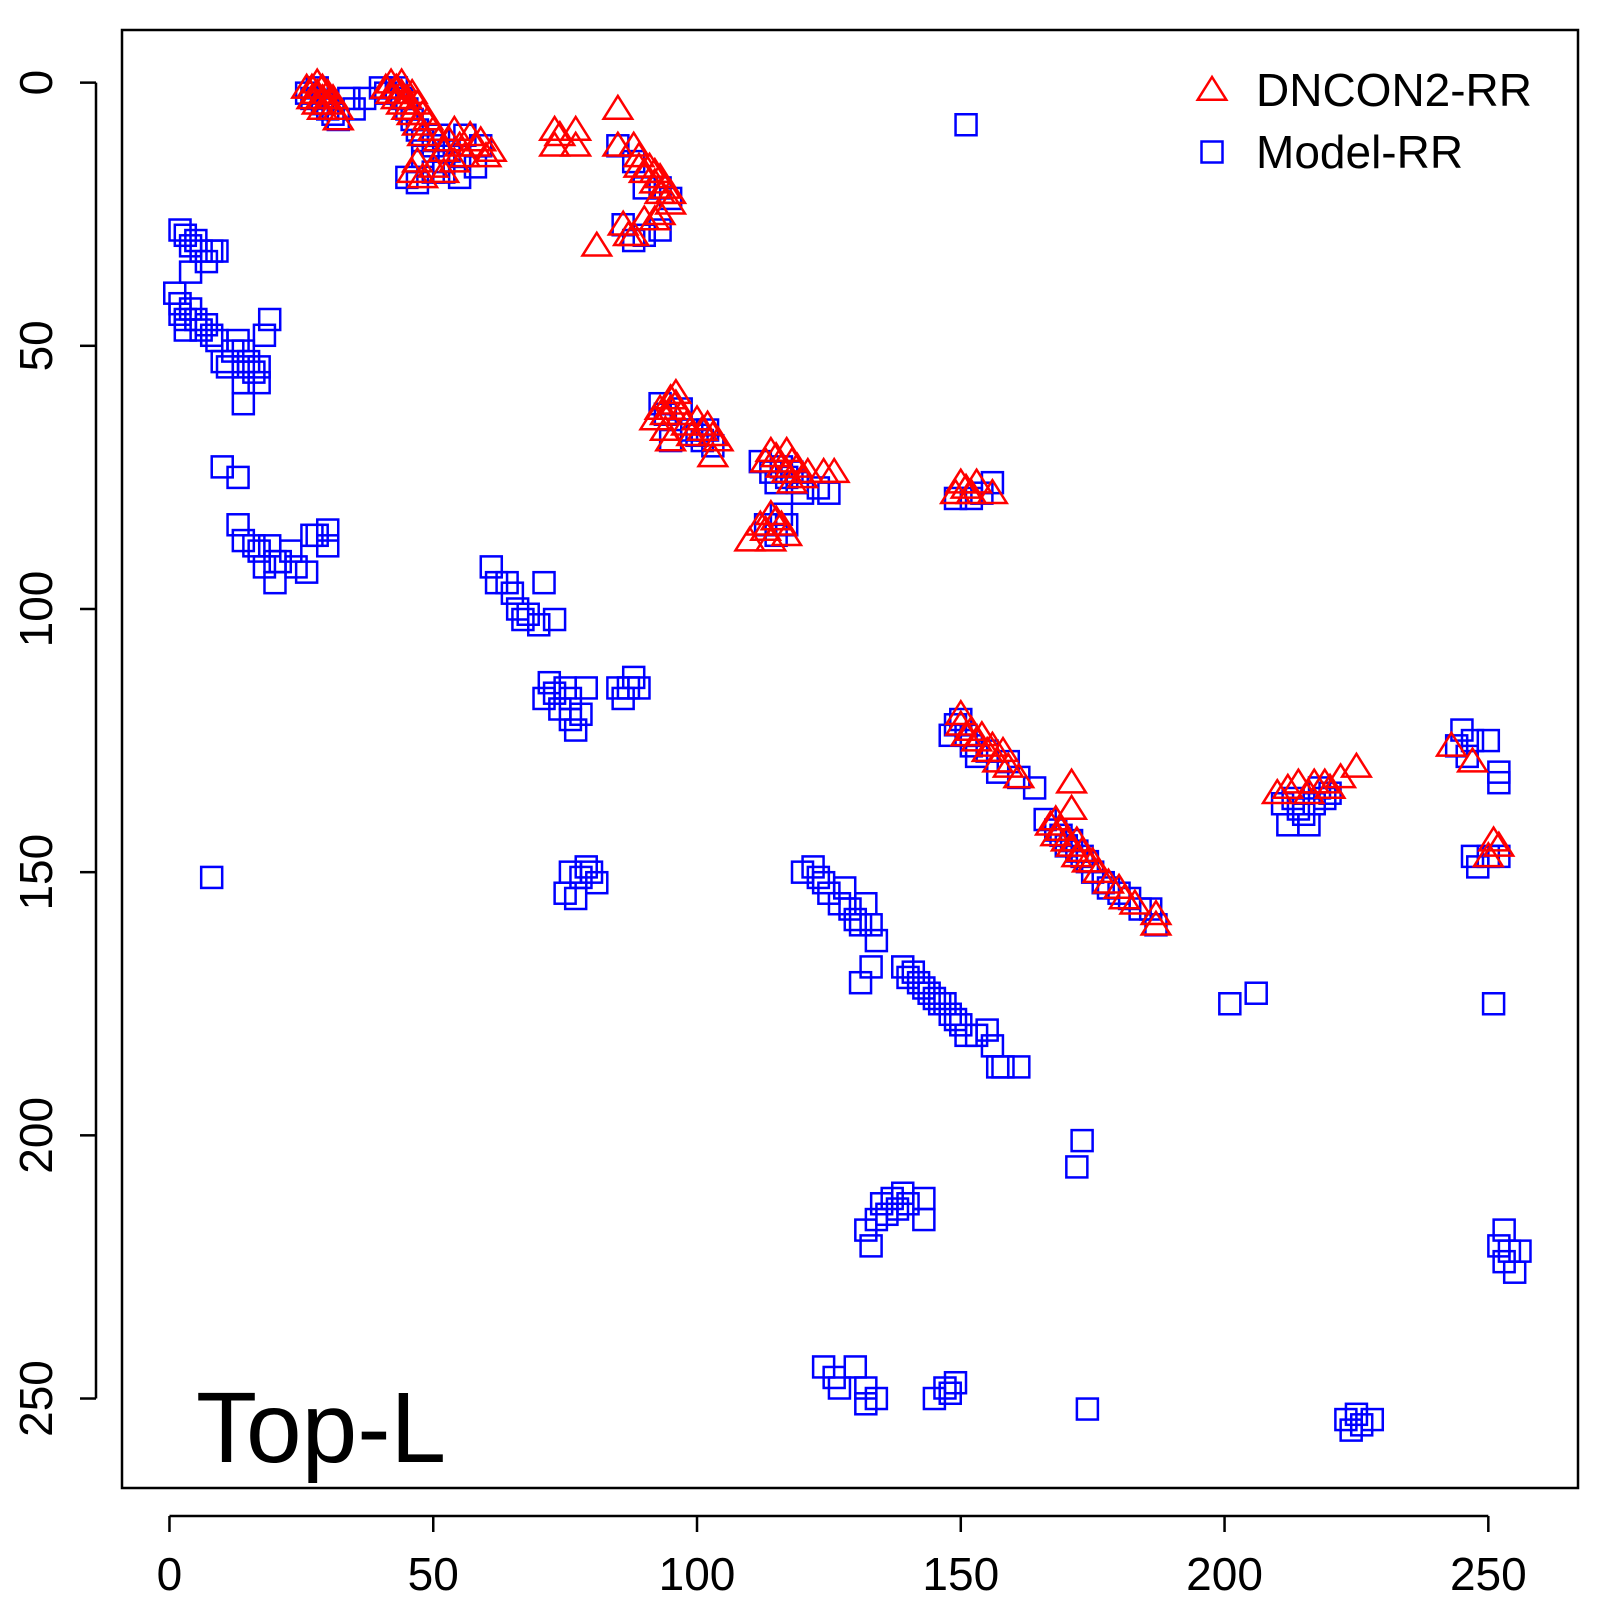 This screenshot has height=1600, width=1600. What do you see at coordinates (1488, 1574) in the screenshot?
I see `x-tick-label: 250` at bounding box center [1488, 1574].